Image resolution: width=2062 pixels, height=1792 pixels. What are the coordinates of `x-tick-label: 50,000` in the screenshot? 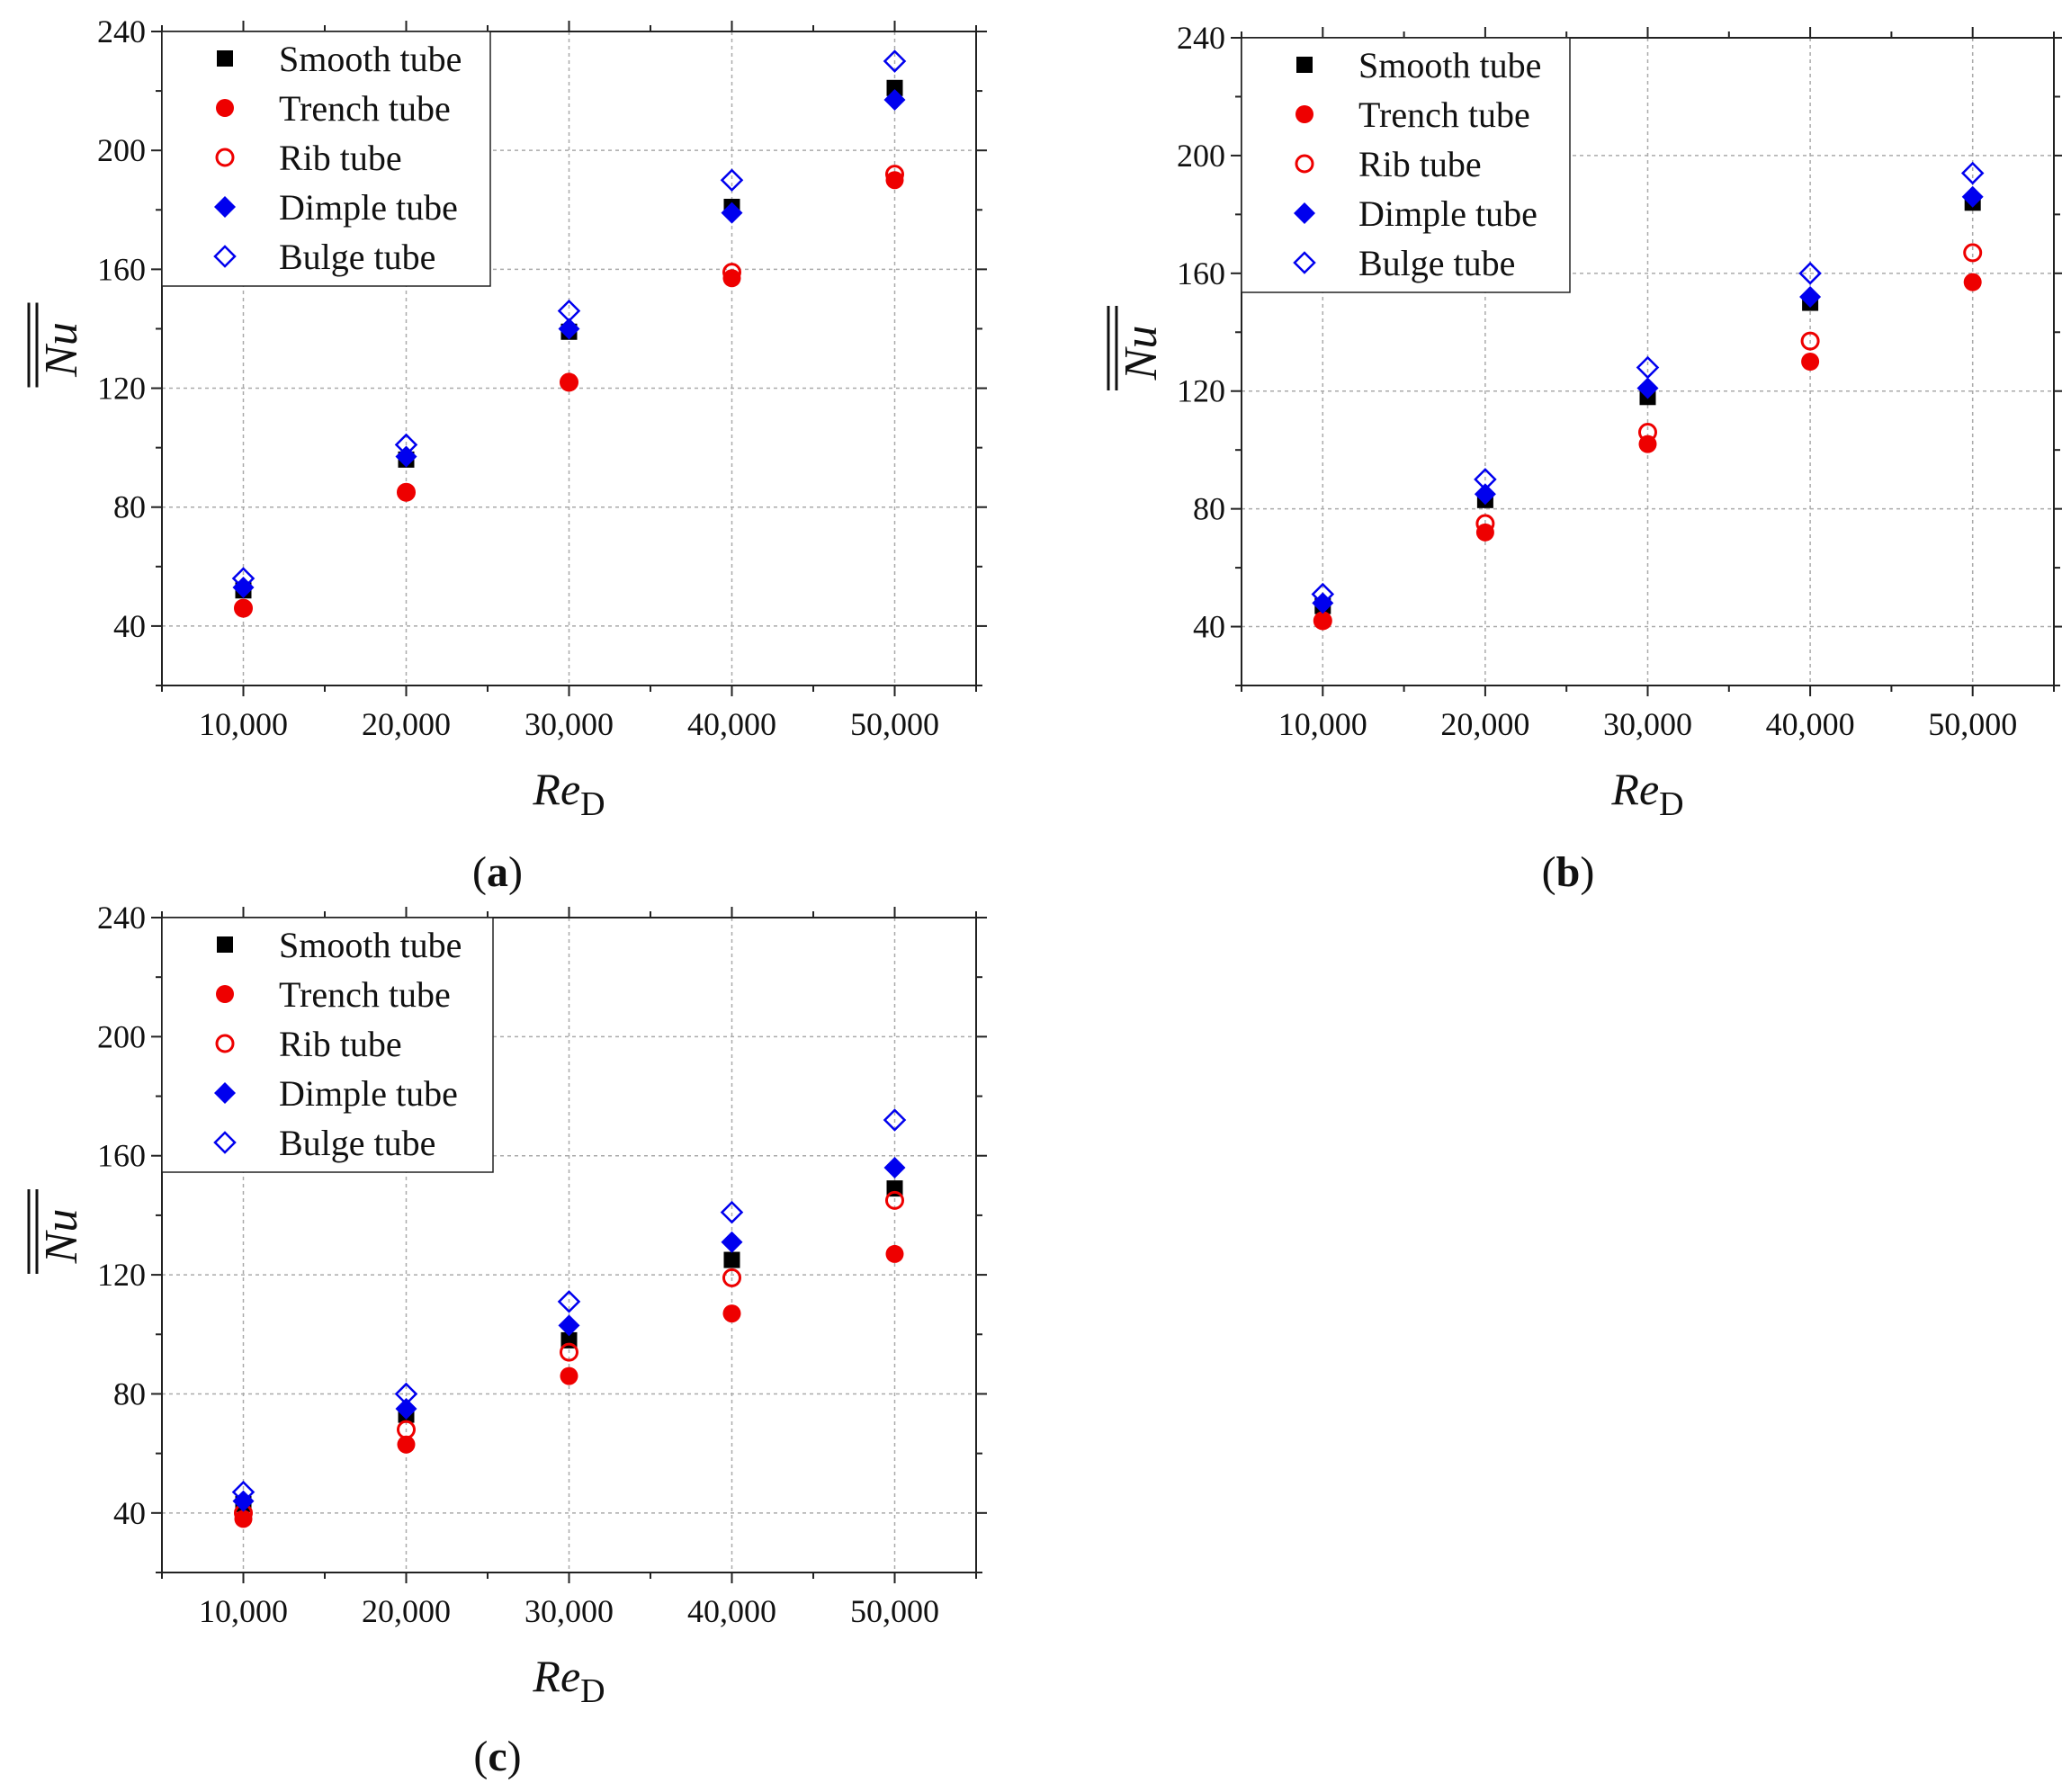 It's located at (1972, 724).